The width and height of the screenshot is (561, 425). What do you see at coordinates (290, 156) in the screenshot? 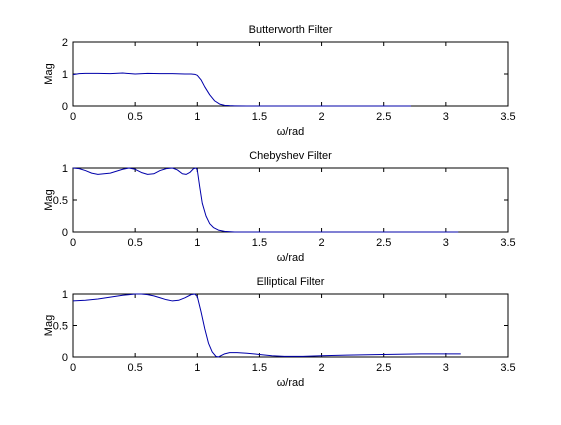
I see `chart-title: Chebyshev Filter` at bounding box center [290, 156].